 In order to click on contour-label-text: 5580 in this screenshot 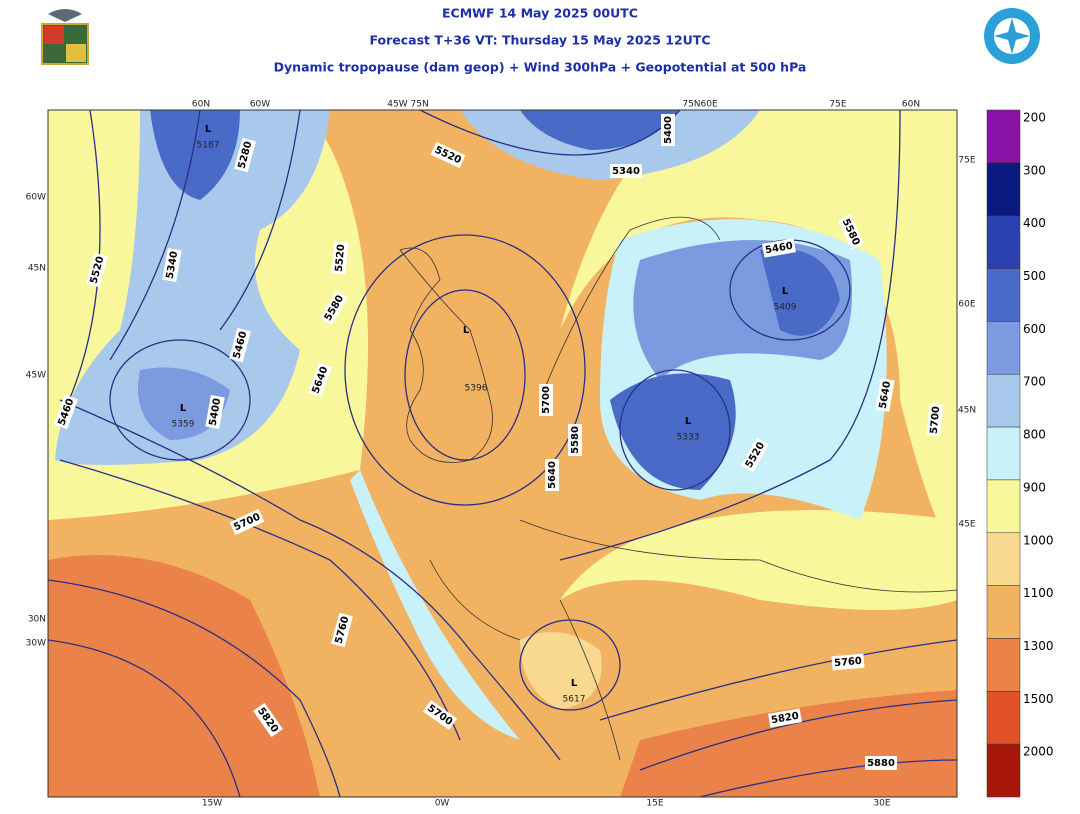, I will do `click(575, 440)`.